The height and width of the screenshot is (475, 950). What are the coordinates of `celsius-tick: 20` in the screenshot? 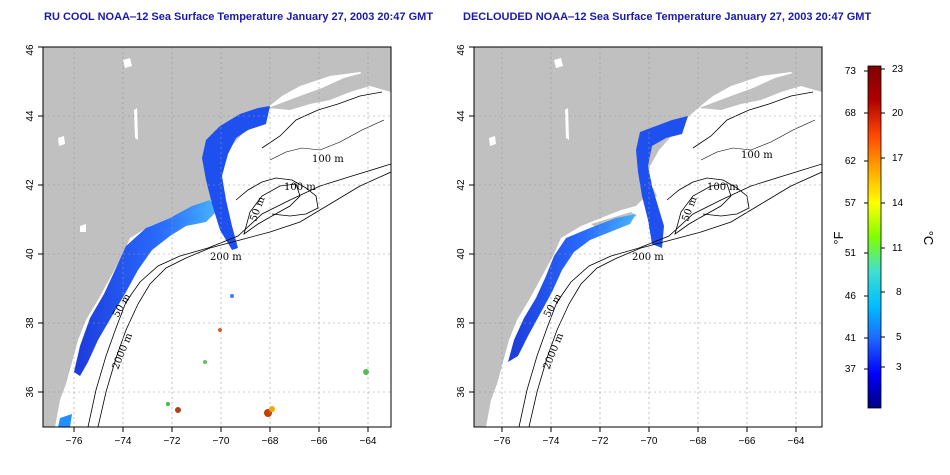 It's located at (898, 113).